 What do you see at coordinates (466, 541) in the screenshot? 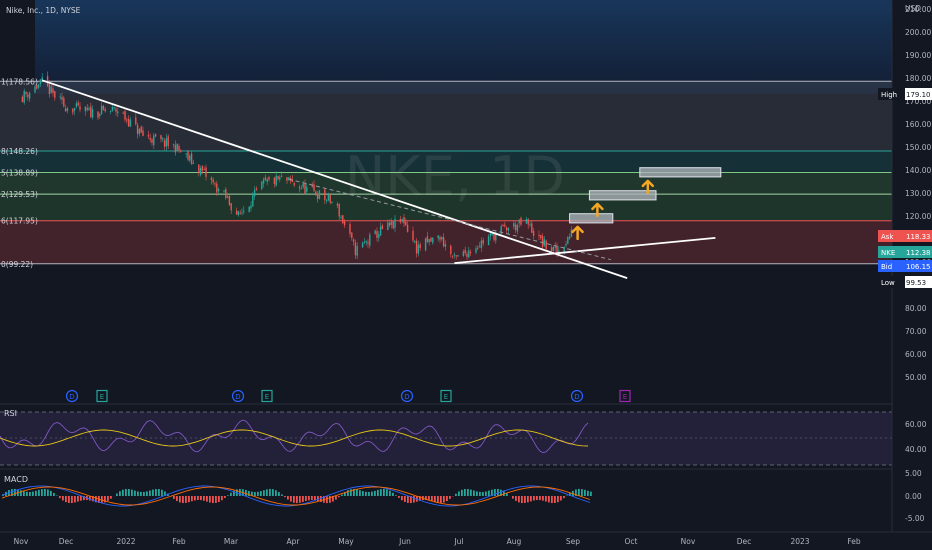
I see `time-axis` at bounding box center [466, 541].